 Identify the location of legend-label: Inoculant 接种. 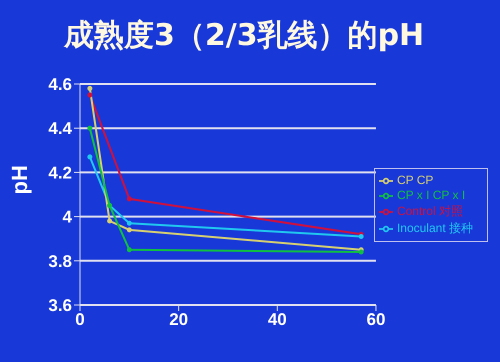
(434, 227).